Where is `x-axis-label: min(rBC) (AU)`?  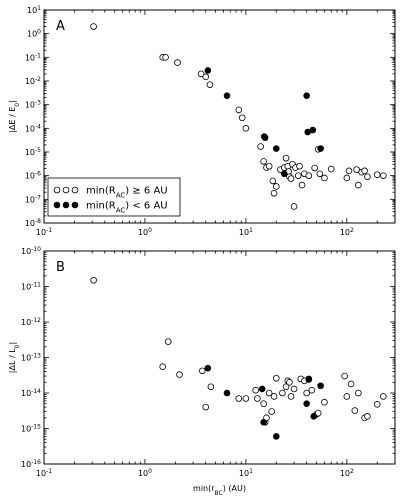
x-axis-label: min(rBC) (AU) is located at coordinates (219, 490).